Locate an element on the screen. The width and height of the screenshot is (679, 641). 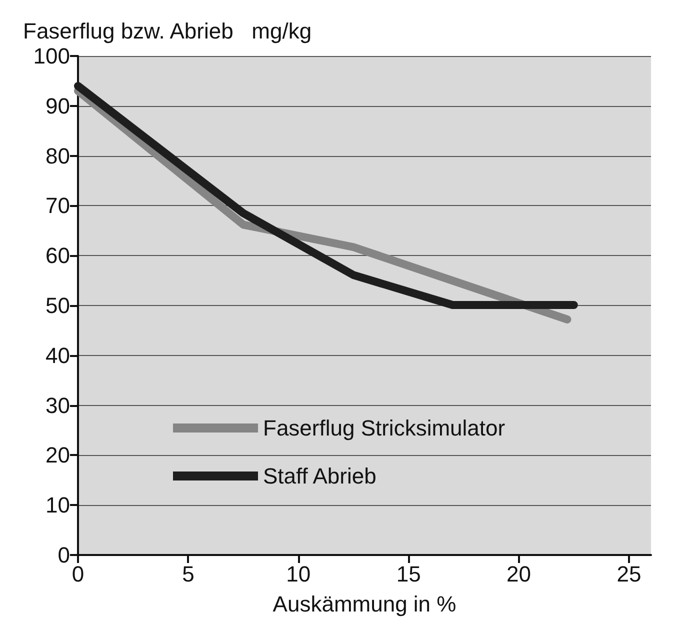
y-tick-label: 100 is located at coordinates (51, 56).